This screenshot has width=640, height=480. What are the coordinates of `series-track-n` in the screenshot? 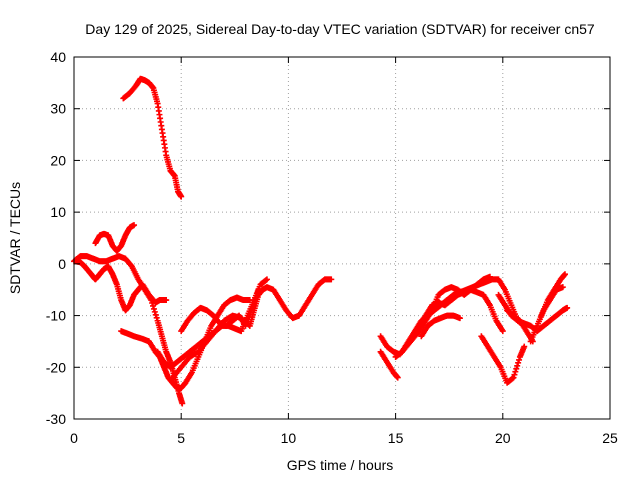 It's located at (503, 359).